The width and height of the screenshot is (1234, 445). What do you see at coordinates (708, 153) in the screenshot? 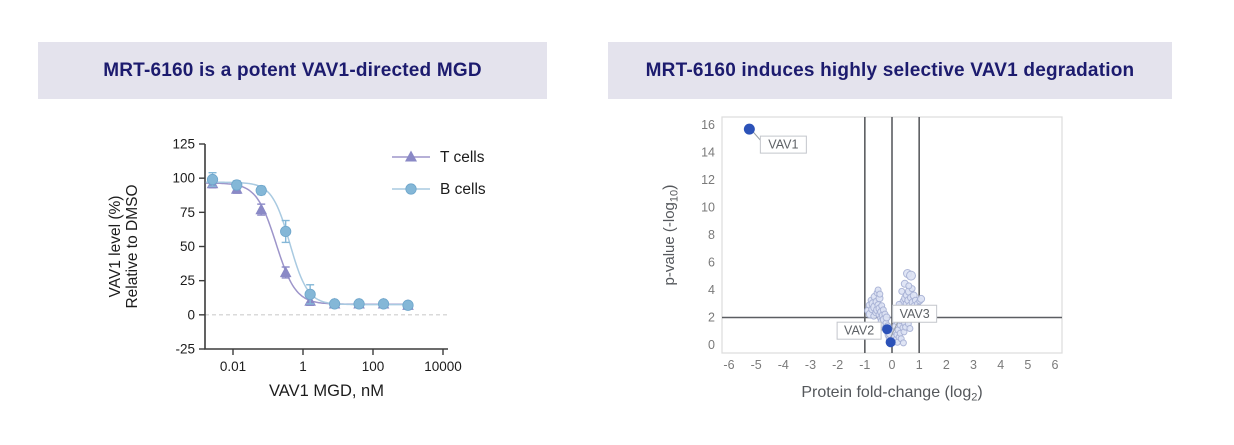
I see `y-tick-label: 14` at bounding box center [708, 153].